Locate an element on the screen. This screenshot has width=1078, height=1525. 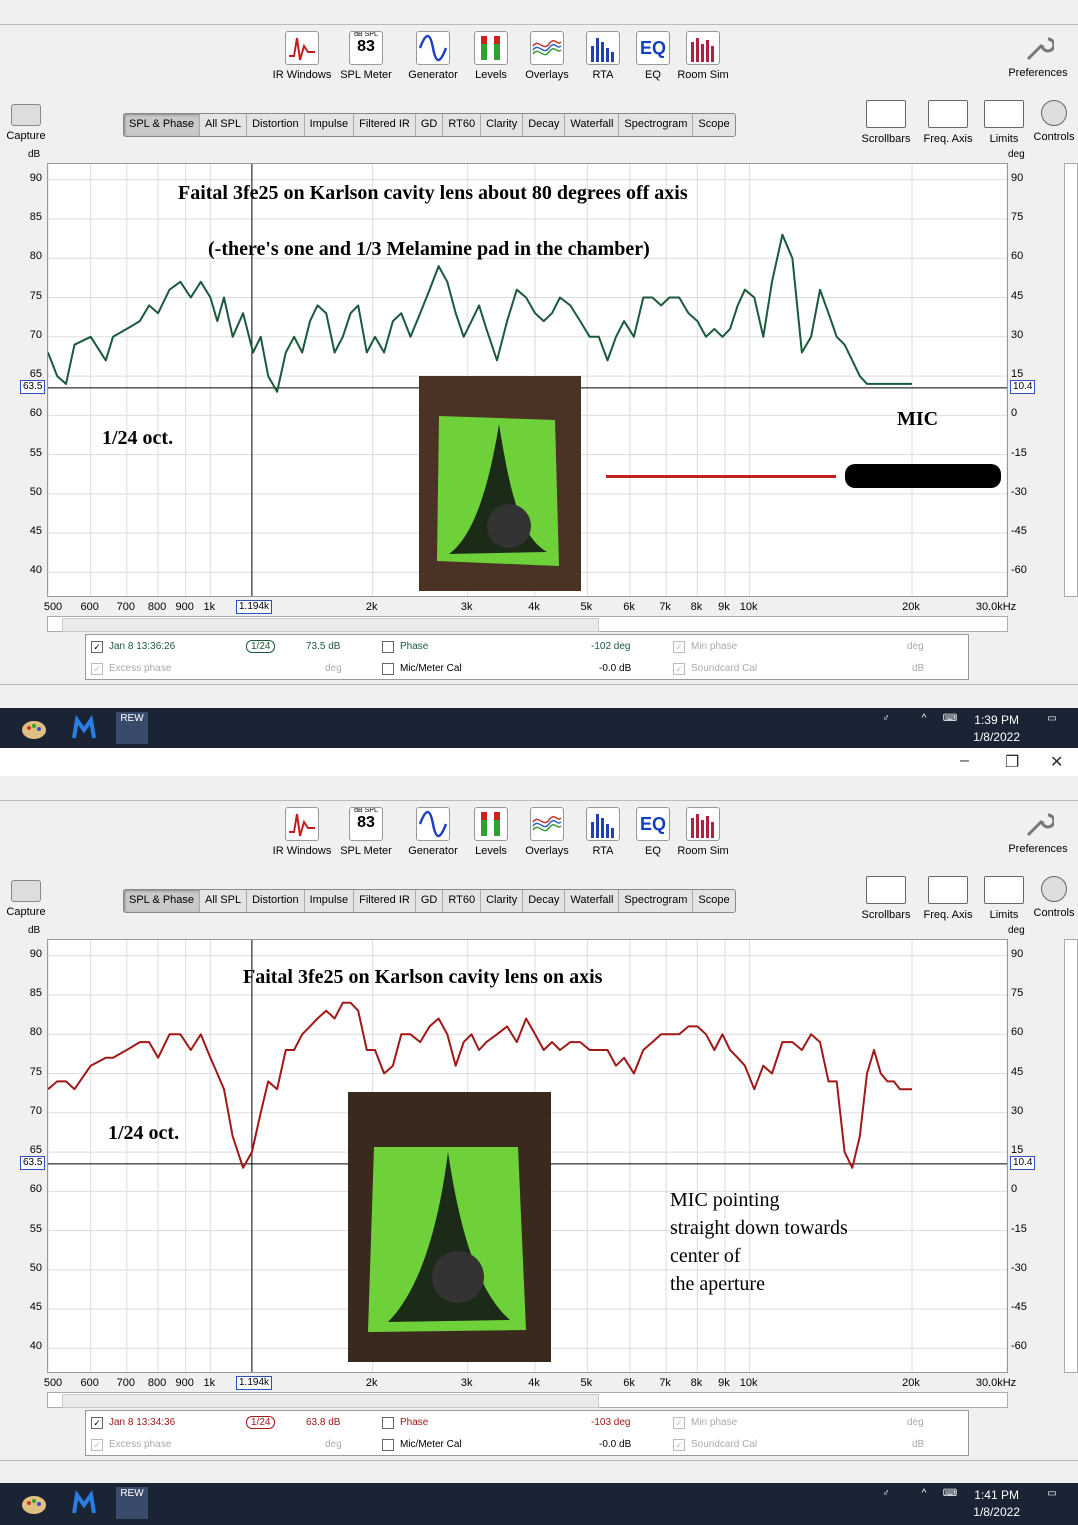
restore-icon: ❐ is located at coordinates (1012, 762).